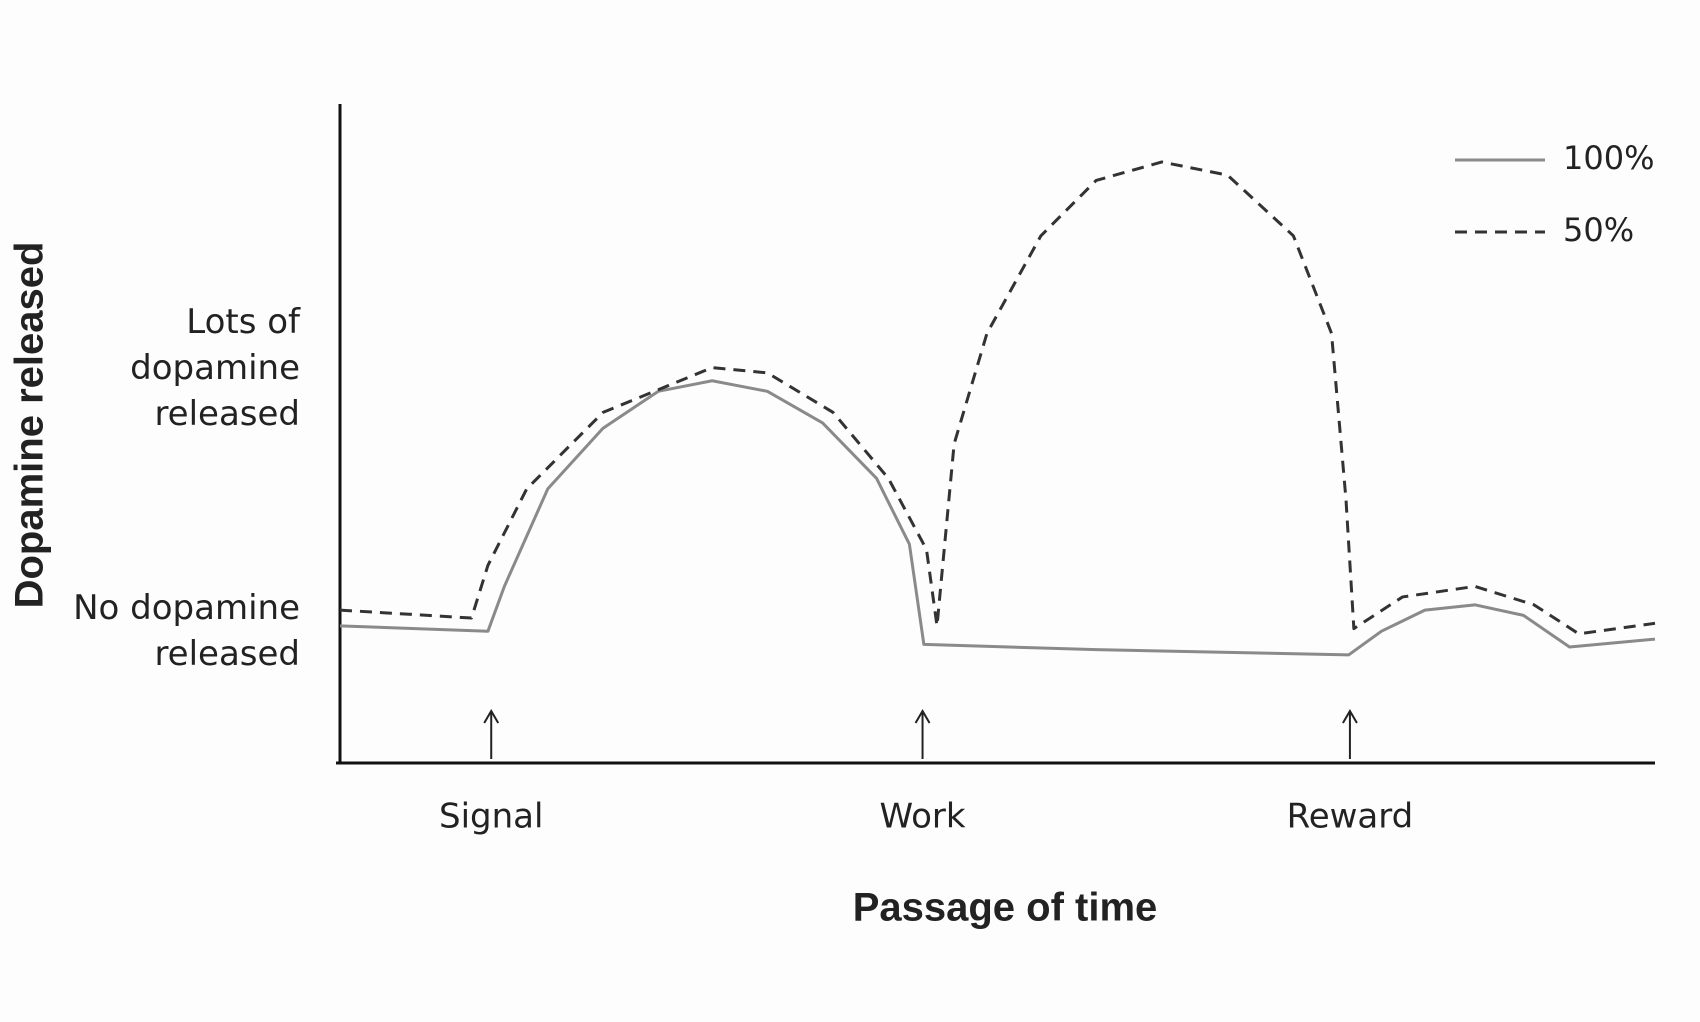  What do you see at coordinates (491, 817) in the screenshot?
I see `event-label: Signal` at bounding box center [491, 817].